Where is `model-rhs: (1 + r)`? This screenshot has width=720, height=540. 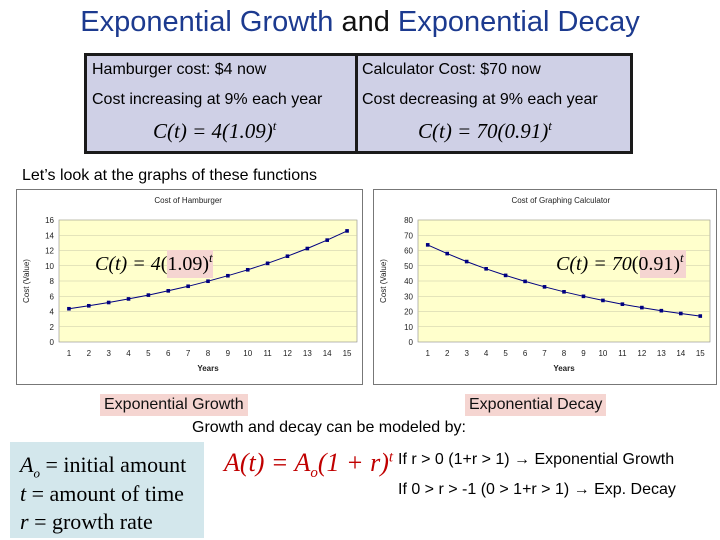 model-rhs: (1 + r) is located at coordinates (353, 462).